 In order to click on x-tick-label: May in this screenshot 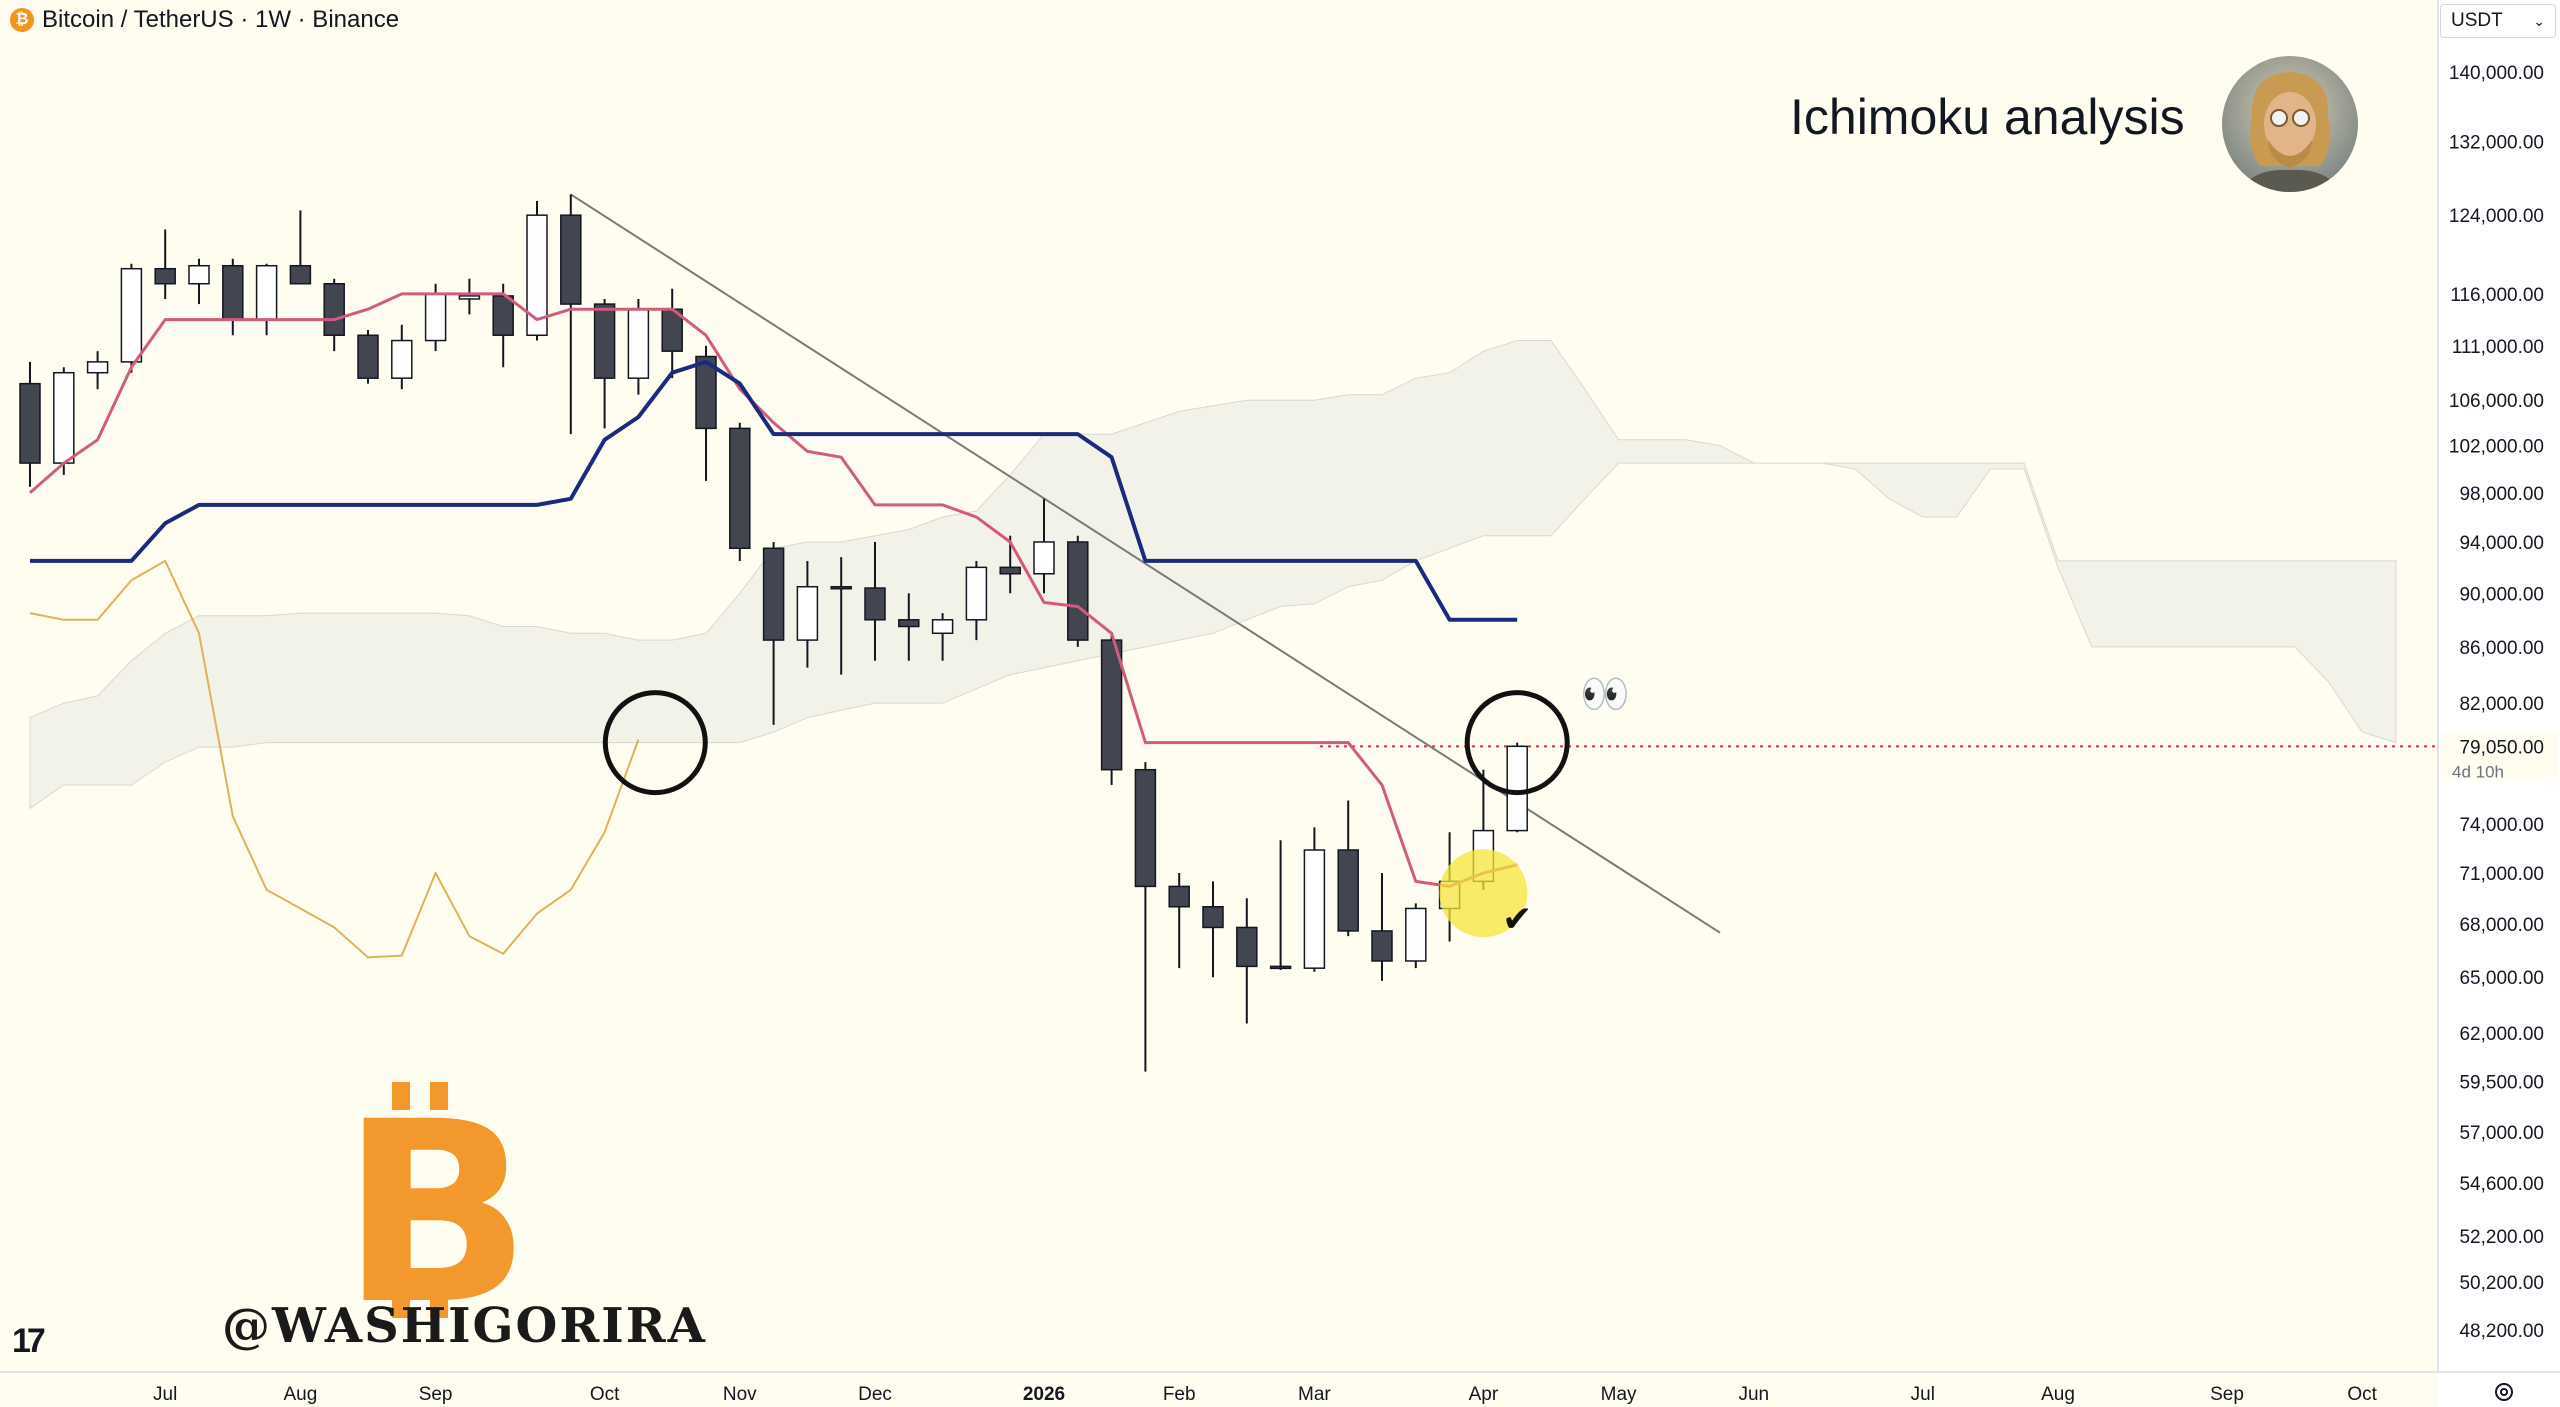, I will do `click(1619, 1394)`.